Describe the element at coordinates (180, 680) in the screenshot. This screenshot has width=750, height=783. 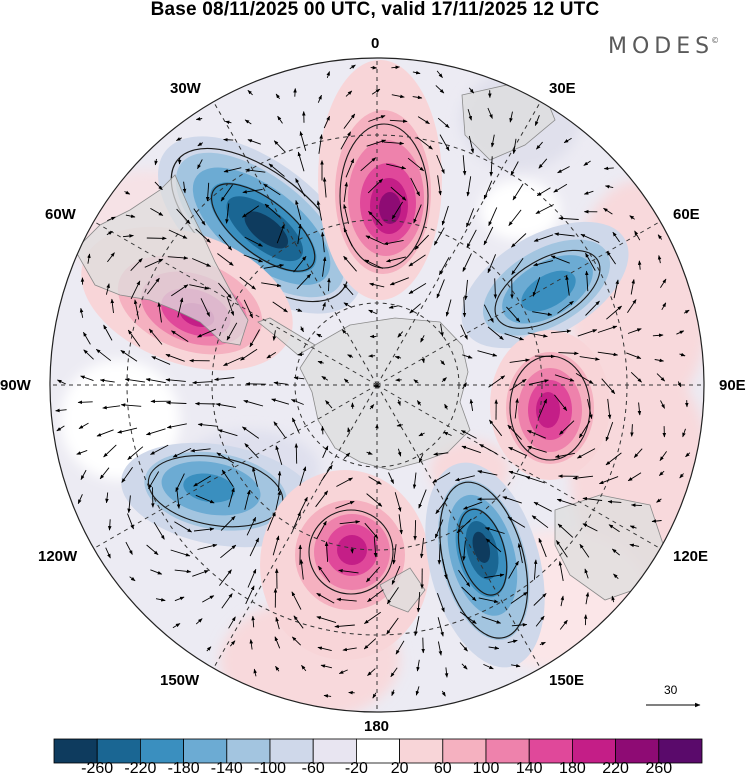
I see `label-lon-150w: 150W` at that location.